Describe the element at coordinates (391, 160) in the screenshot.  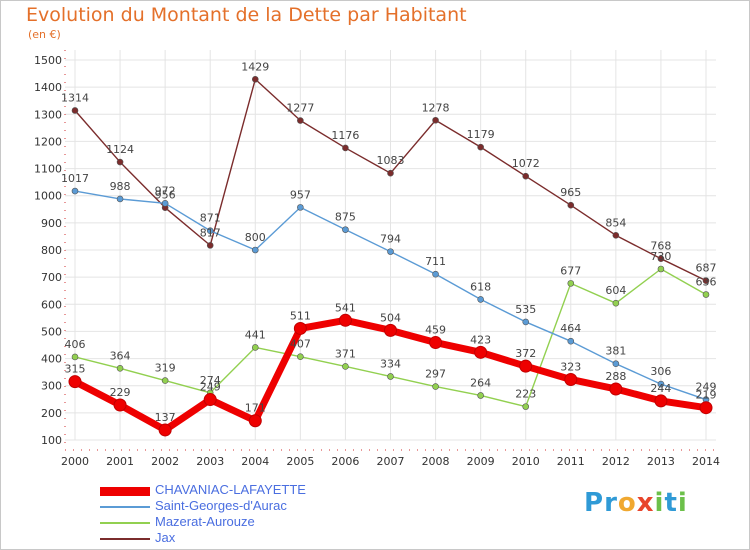
I see `data-label-jax: 1083` at that location.